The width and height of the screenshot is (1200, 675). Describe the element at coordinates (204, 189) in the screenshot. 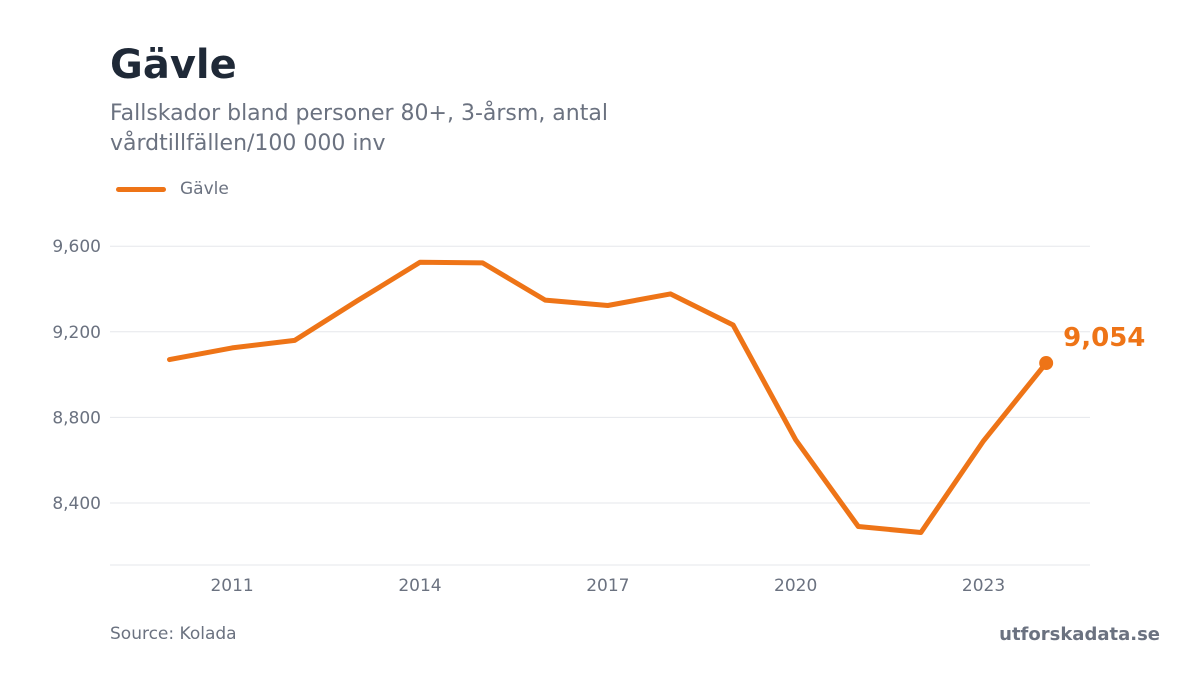

I see `legend-label: Gävle` at that location.